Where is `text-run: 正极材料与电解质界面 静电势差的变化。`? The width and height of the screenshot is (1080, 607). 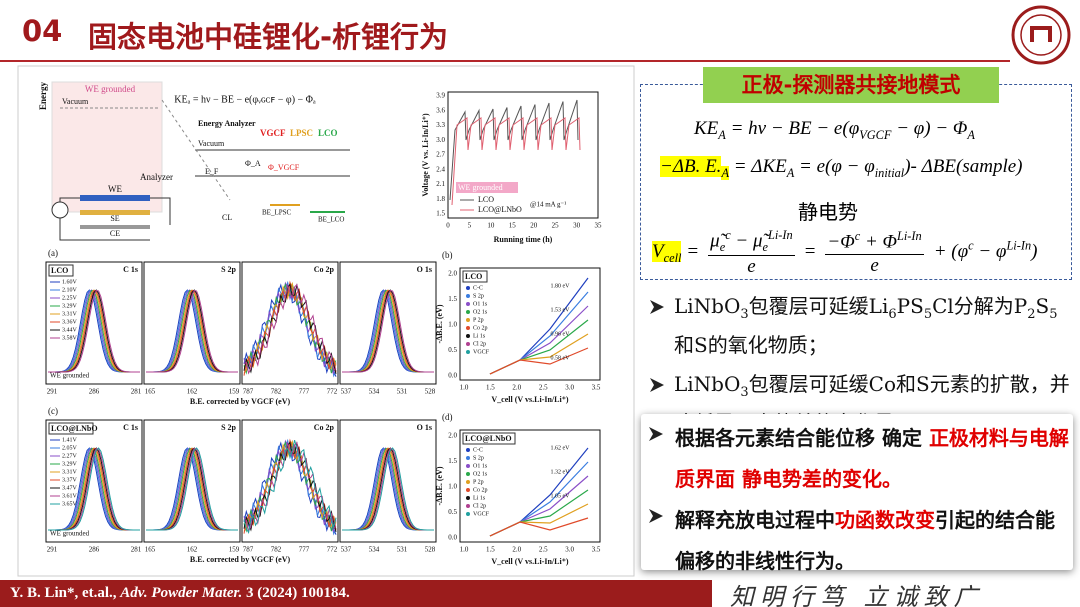
text-run: 正极材料与电解质界面 静电势差的变化。 is located at coordinates (872, 458).